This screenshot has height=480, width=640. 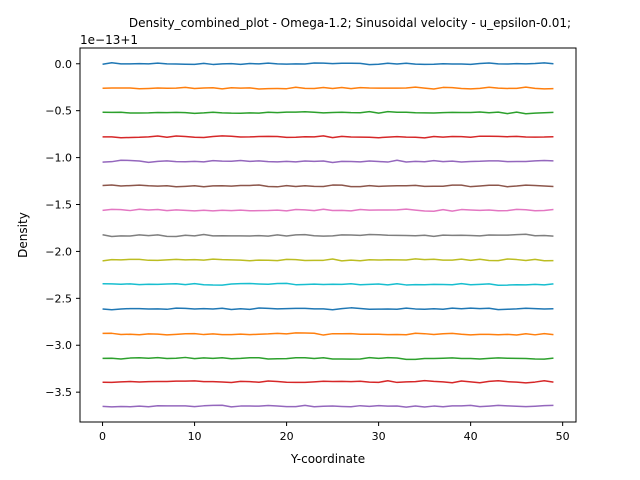 I want to click on x-tick-label: 40, so click(x=471, y=436).